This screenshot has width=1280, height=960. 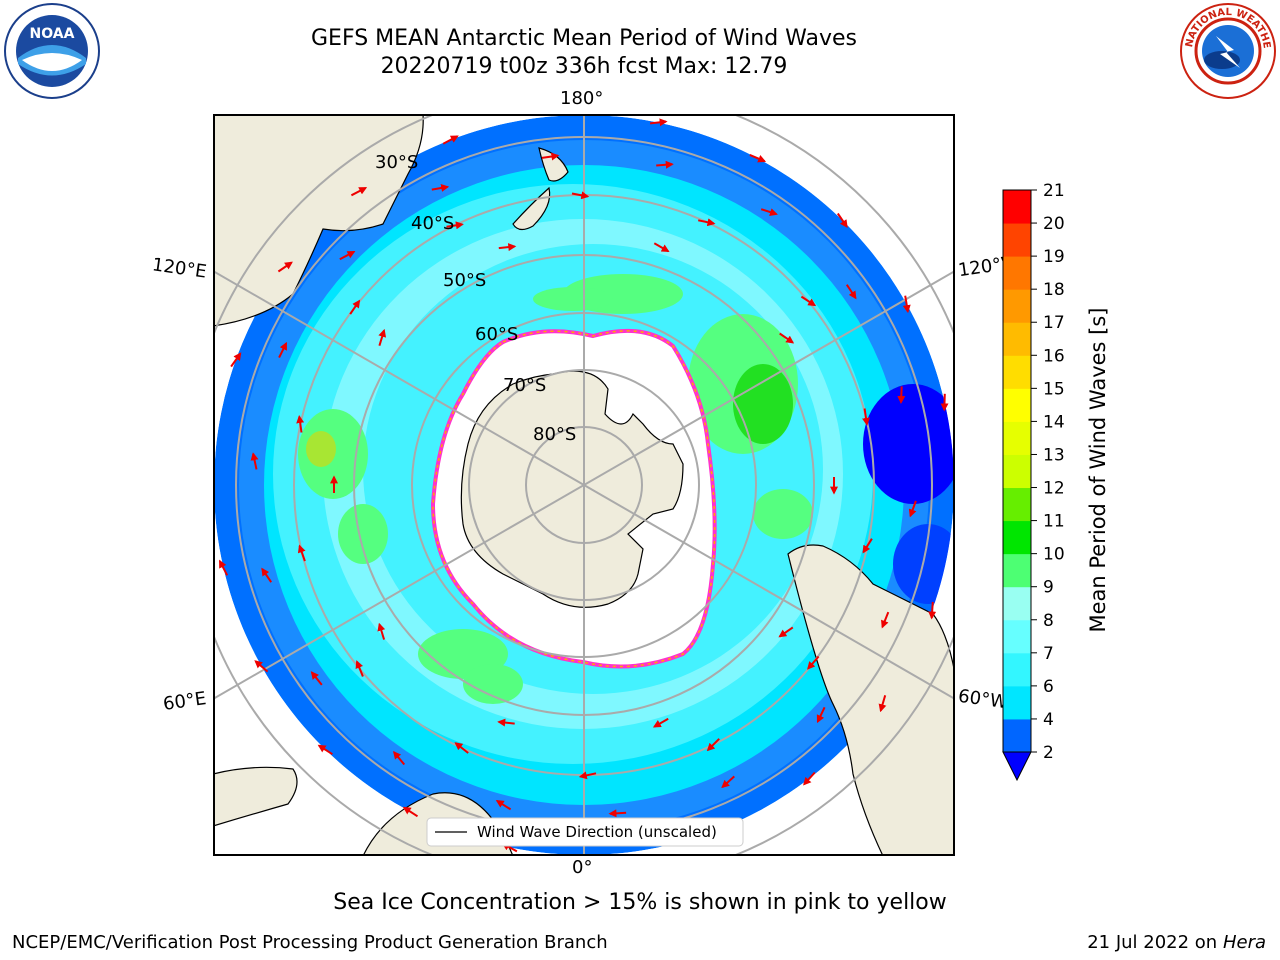 I want to click on south-america, so click(x=871, y=700).